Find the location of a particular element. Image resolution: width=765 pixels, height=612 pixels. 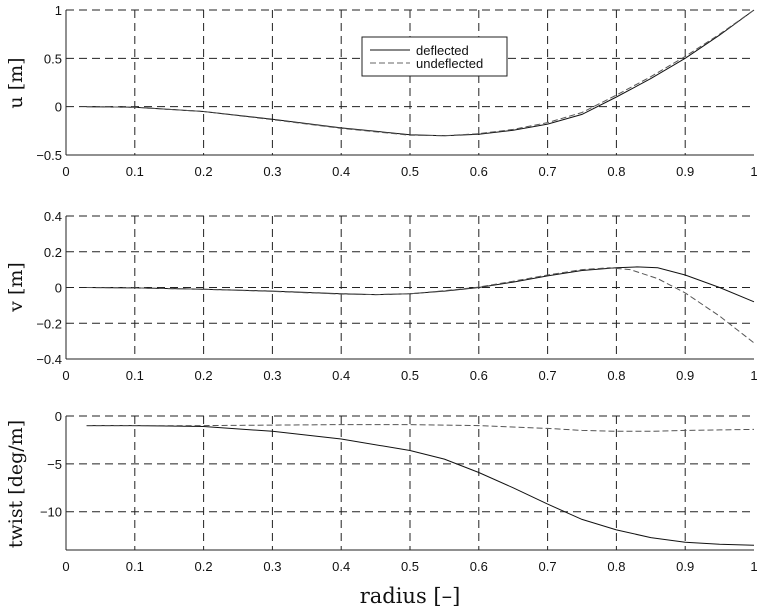

y-tick-label: 0.2 is located at coordinates (53, 252).